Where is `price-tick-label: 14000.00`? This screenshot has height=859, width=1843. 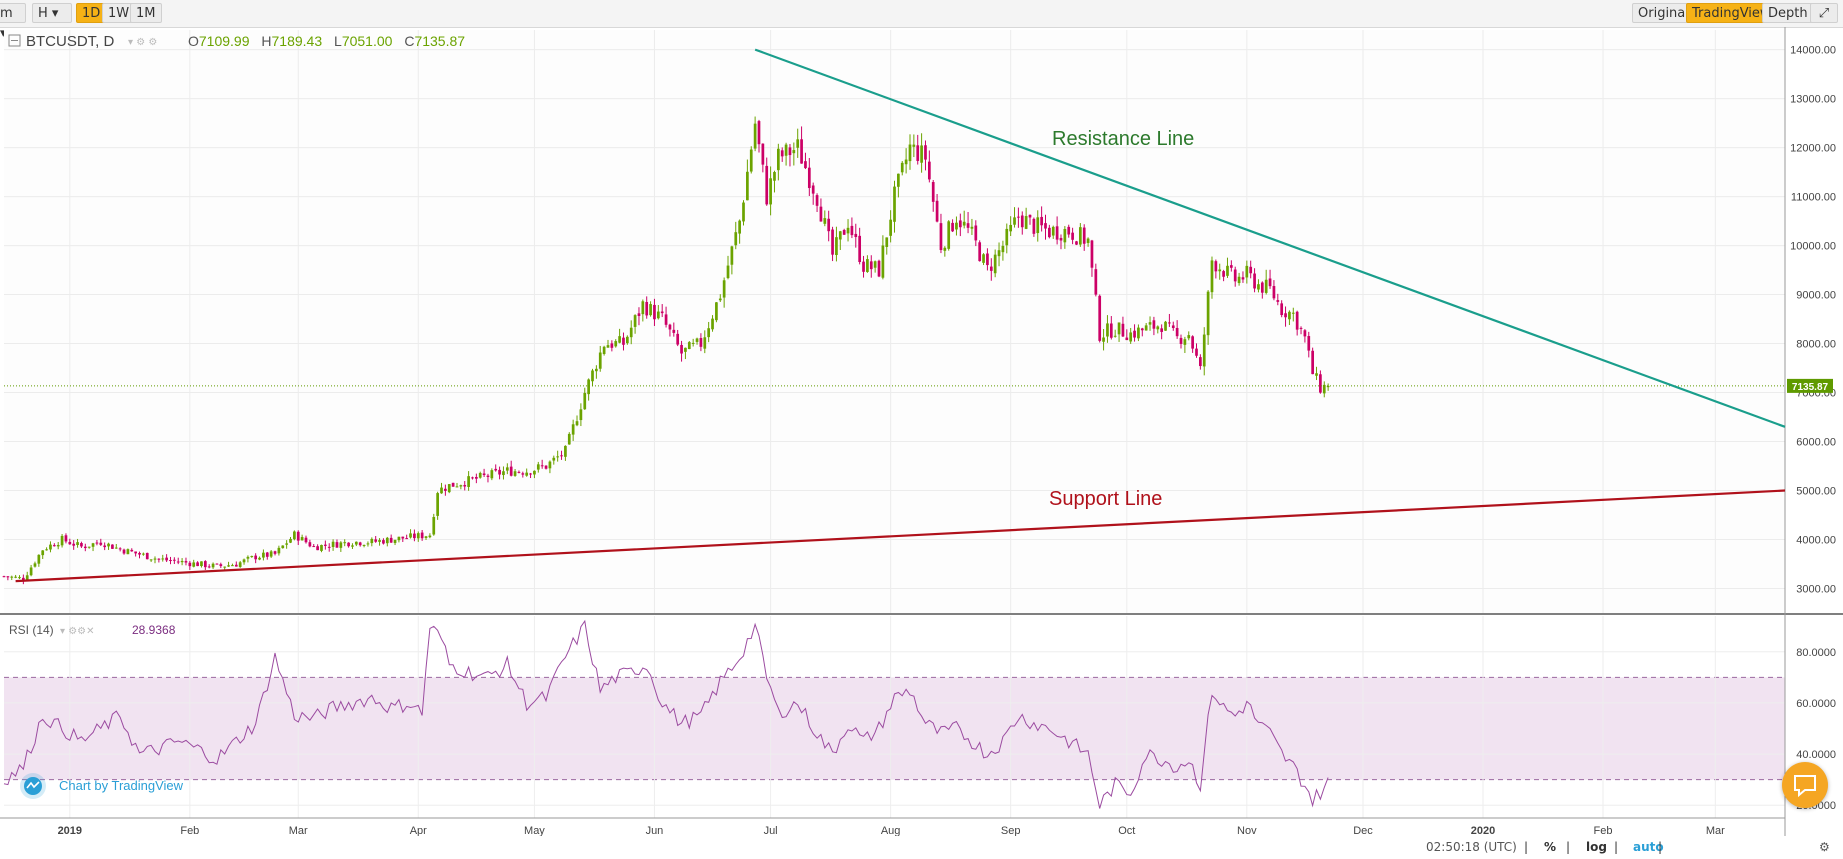
price-tick-label: 14000.00 is located at coordinates (1813, 51).